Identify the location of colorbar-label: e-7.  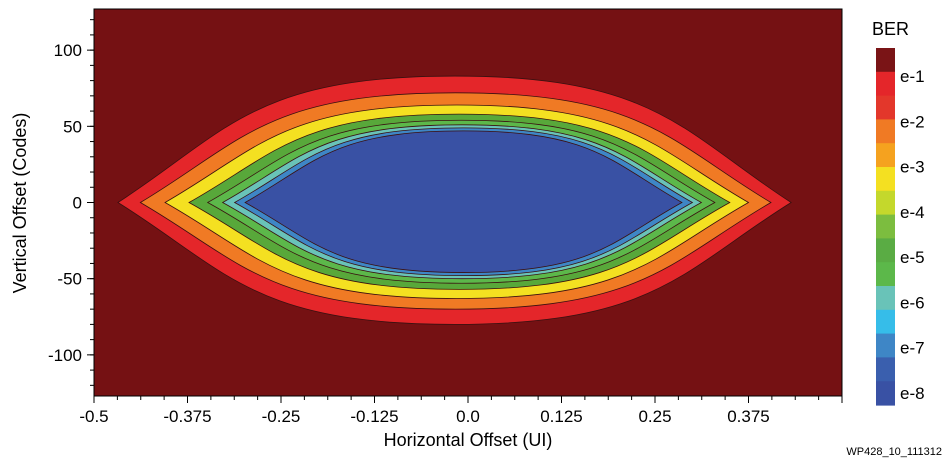
(912, 348).